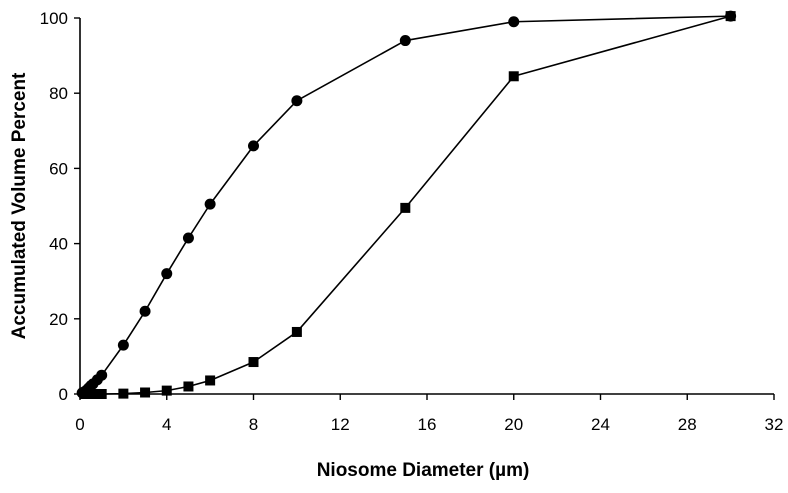 The height and width of the screenshot is (493, 788). Describe the element at coordinates (58, 319) in the screenshot. I see `y-tick-label: 20` at that location.